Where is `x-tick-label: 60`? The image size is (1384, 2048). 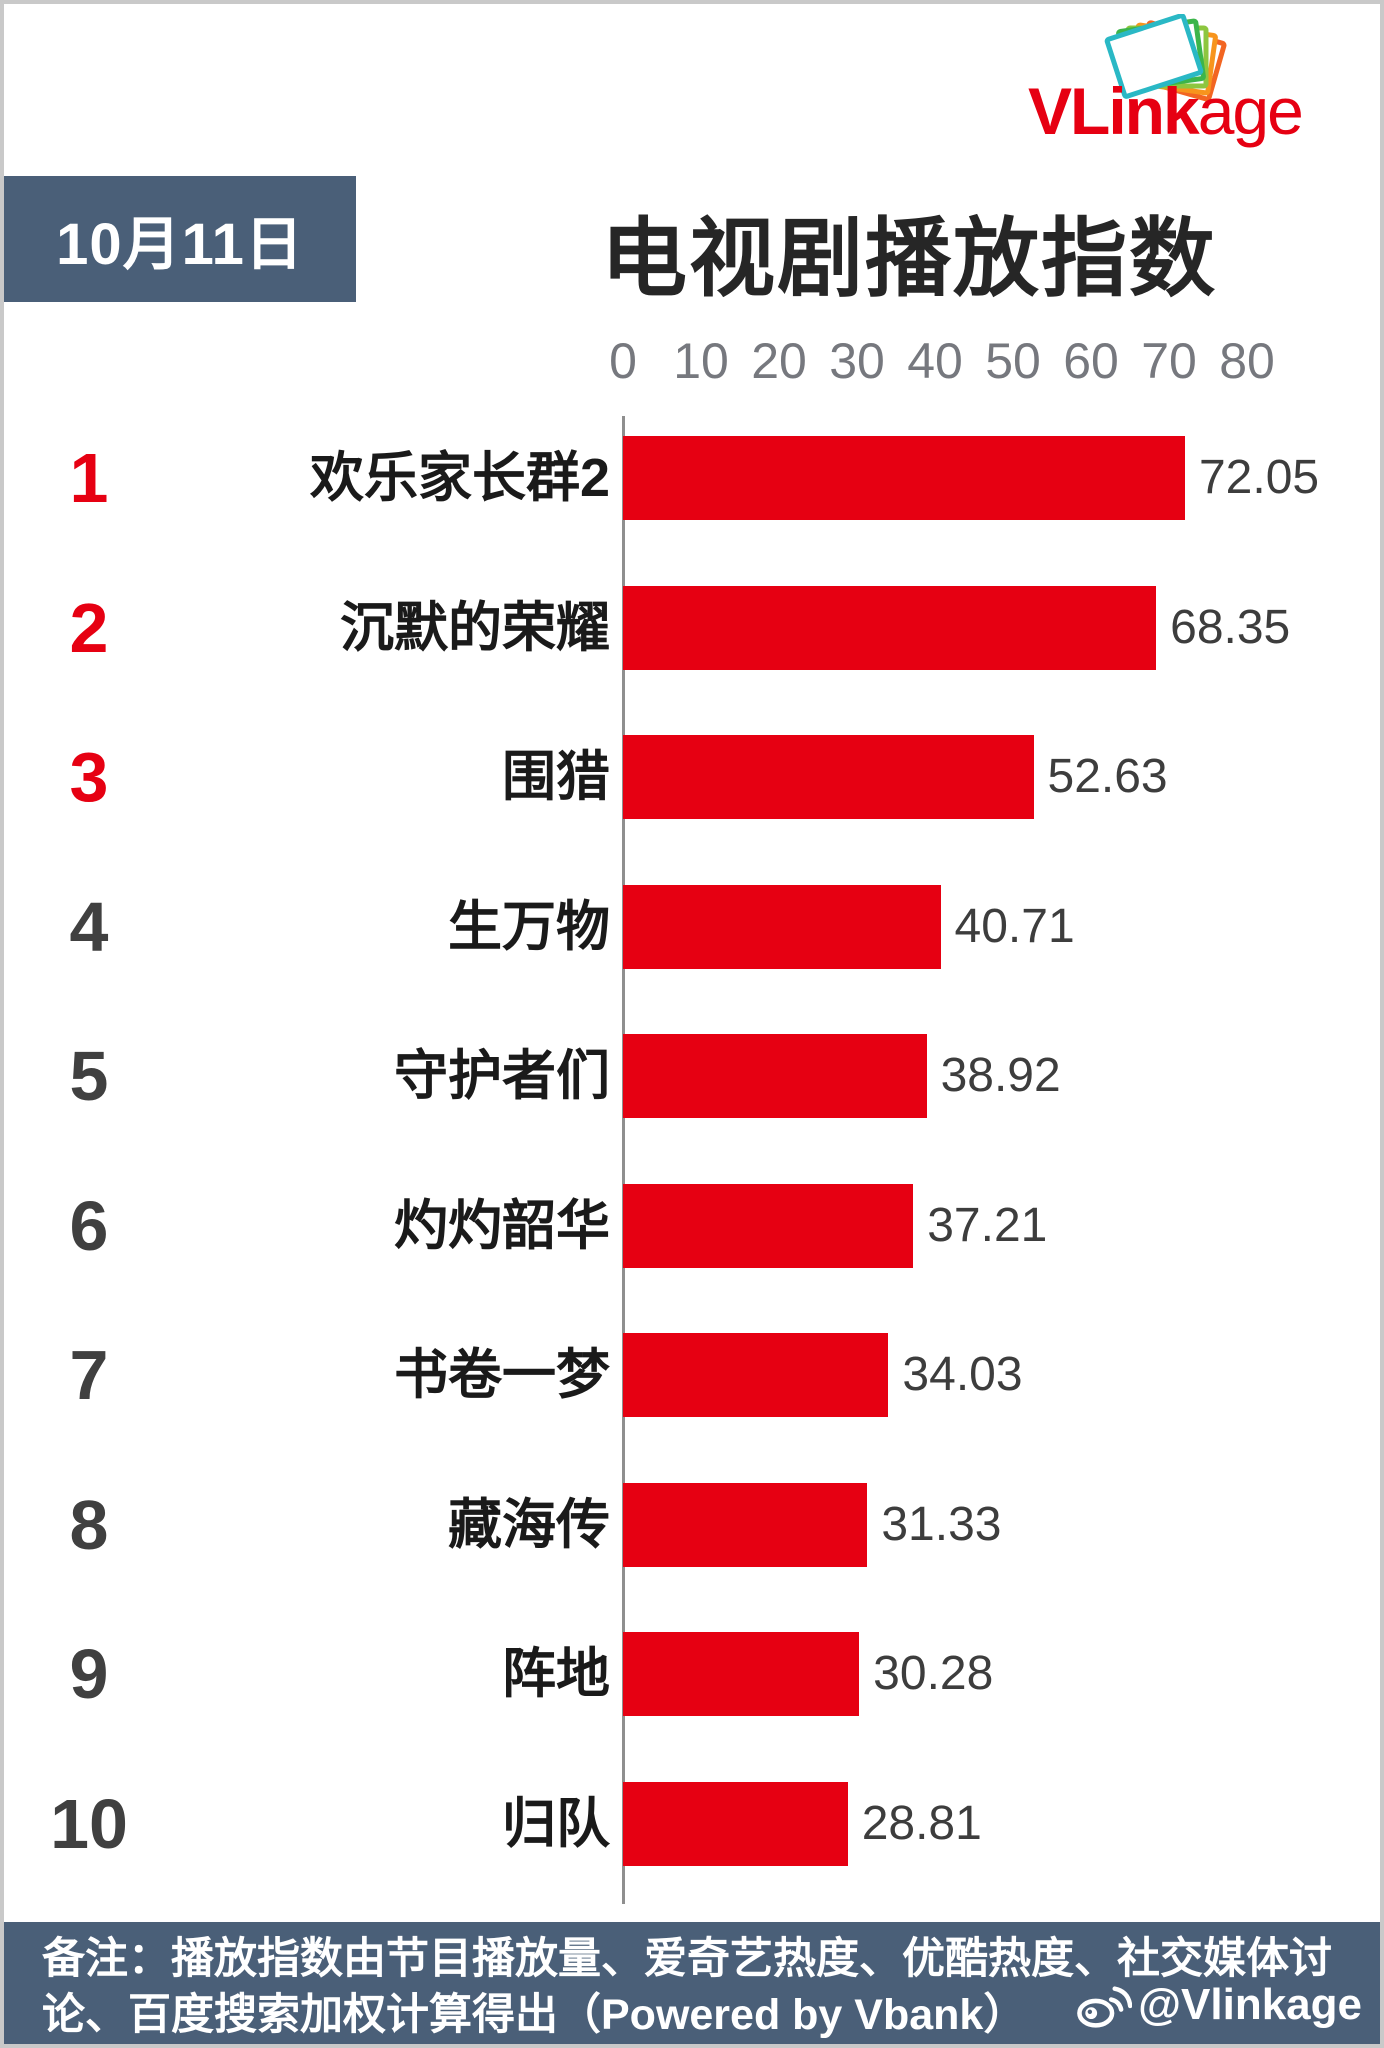
x-tick-label: 60 is located at coordinates (1091, 361).